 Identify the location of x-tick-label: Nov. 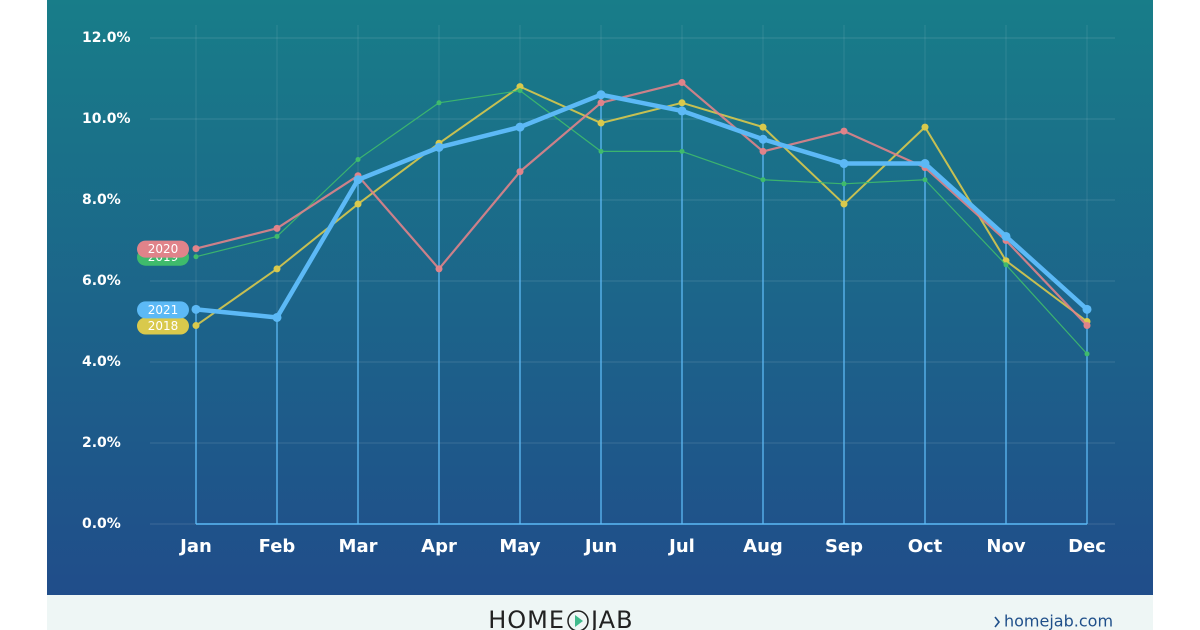
(1005, 546).